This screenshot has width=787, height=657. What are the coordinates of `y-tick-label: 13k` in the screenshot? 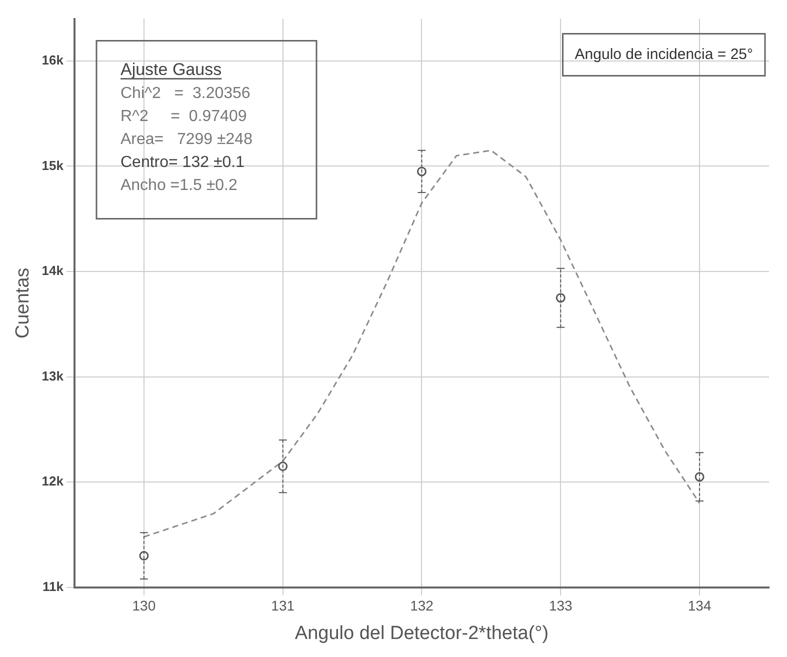 It's located at (53, 376).